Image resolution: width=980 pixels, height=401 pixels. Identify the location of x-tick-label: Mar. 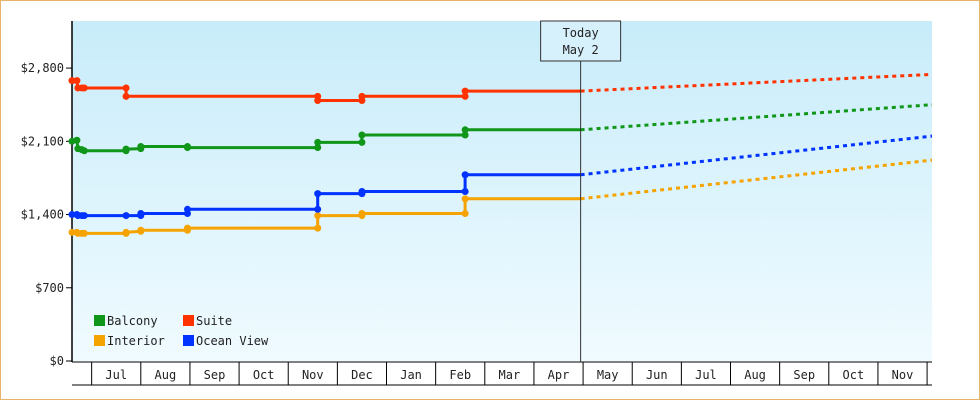
(510, 375).